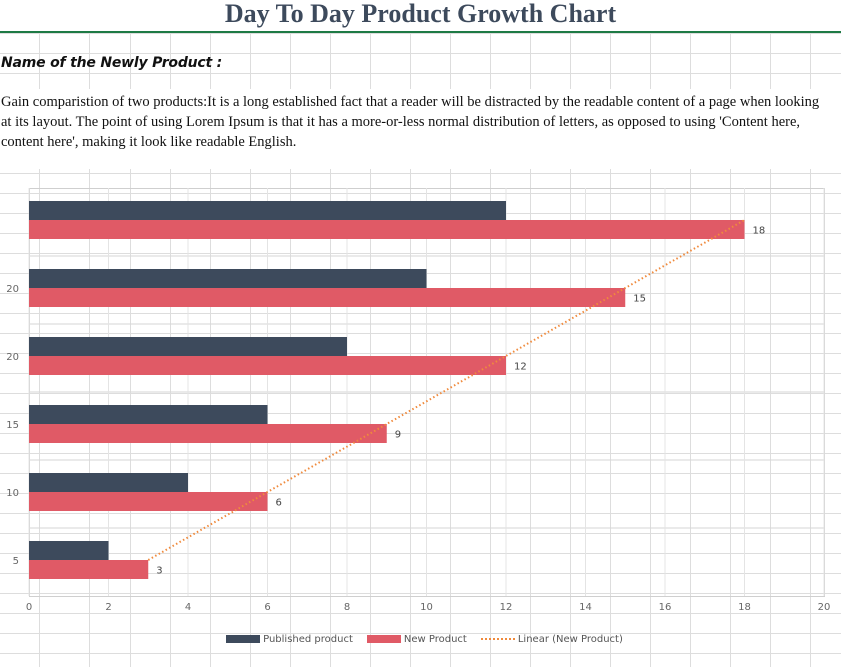 The height and width of the screenshot is (667, 841). I want to click on legend-swatch-published, so click(243, 639).